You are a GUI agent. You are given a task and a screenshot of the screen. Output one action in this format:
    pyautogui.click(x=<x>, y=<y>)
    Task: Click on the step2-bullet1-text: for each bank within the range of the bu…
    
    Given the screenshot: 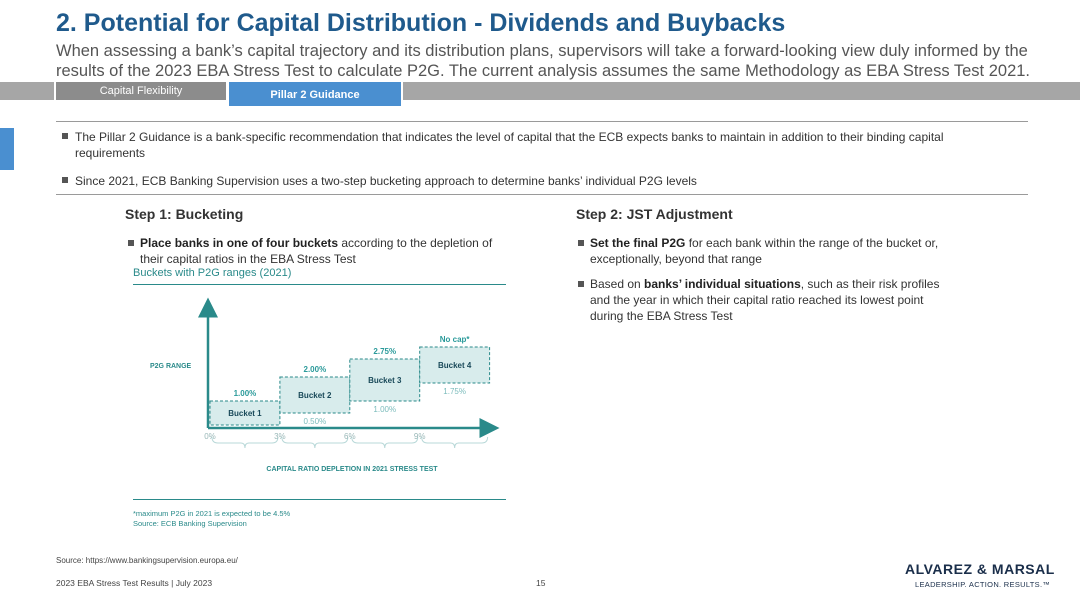 What is the action you would take?
    pyautogui.click(x=764, y=251)
    